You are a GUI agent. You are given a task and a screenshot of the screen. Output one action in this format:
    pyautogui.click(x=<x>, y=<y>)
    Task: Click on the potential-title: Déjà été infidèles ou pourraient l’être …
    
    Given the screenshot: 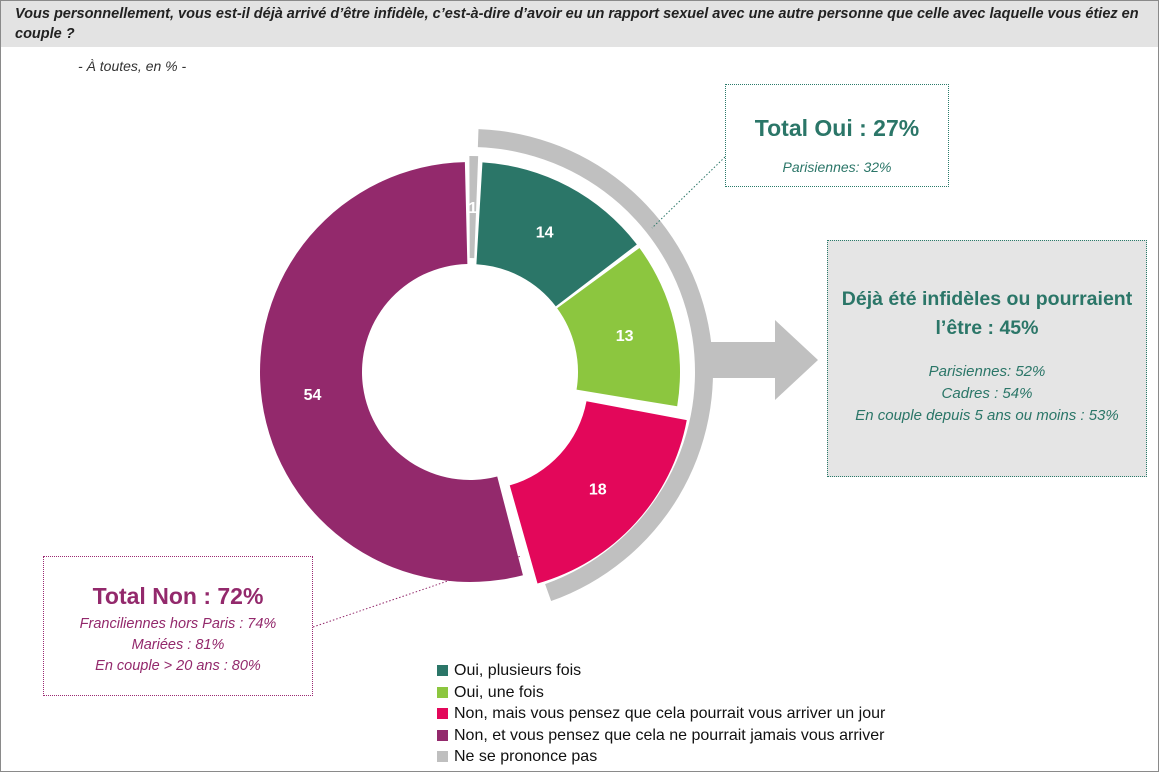 What is the action you would take?
    pyautogui.click(x=987, y=313)
    